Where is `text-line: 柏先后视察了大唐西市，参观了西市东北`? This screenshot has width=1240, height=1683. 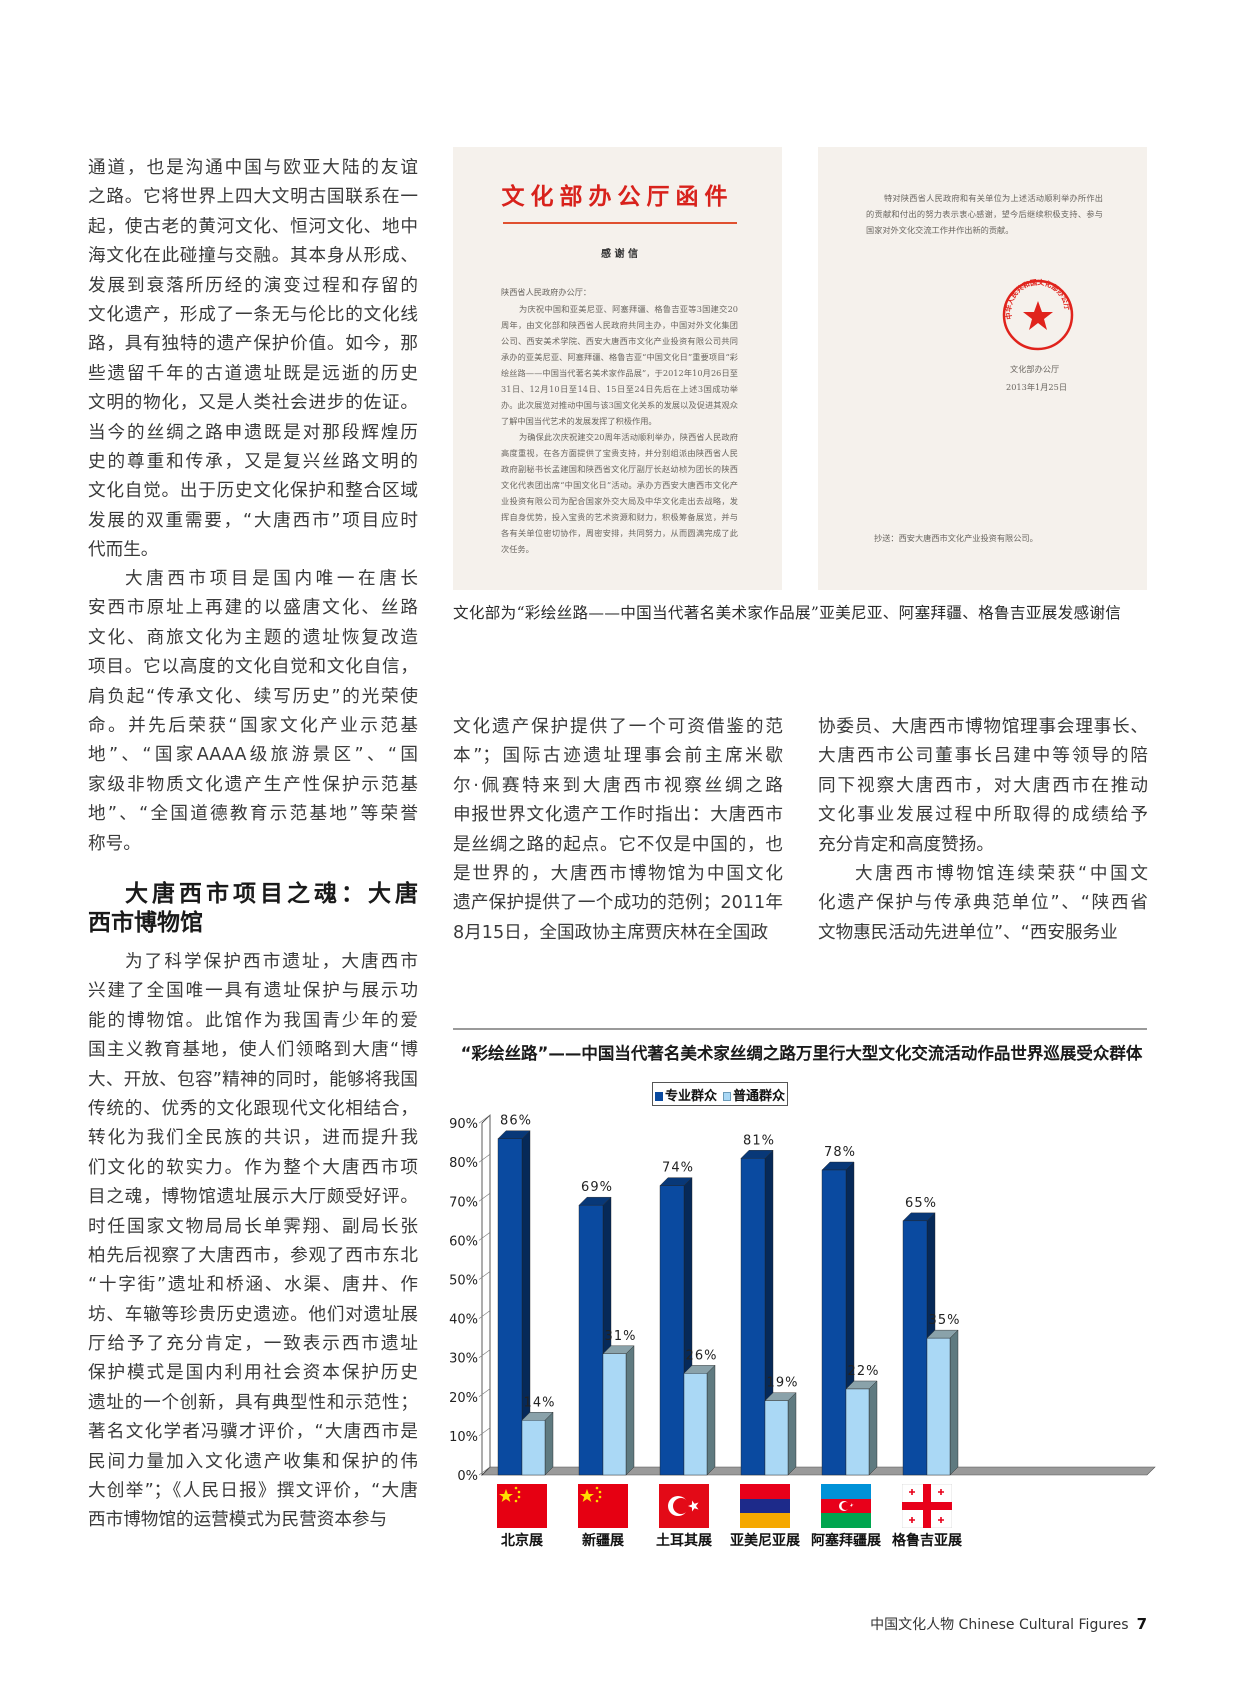 text-line: 柏先后视察了大唐西市，参观了西市东北 is located at coordinates (253, 1255).